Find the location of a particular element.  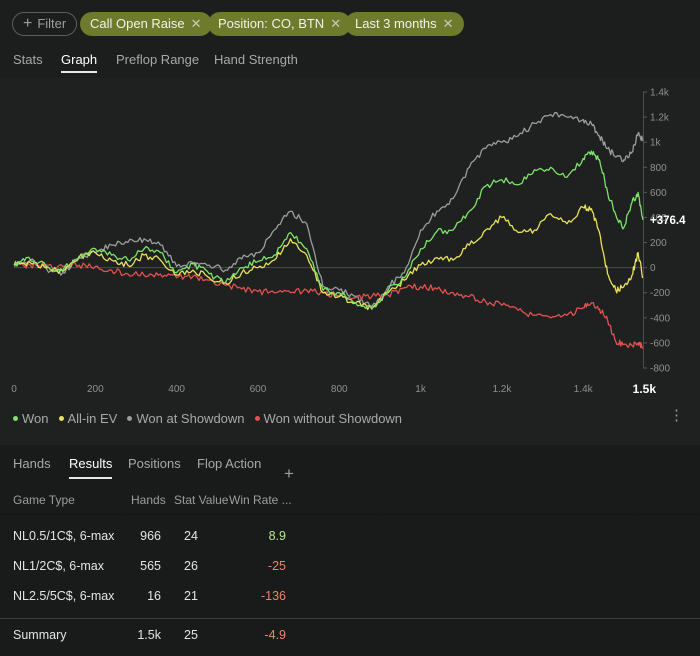

current-value-label: +376.4 is located at coordinates (668, 221).